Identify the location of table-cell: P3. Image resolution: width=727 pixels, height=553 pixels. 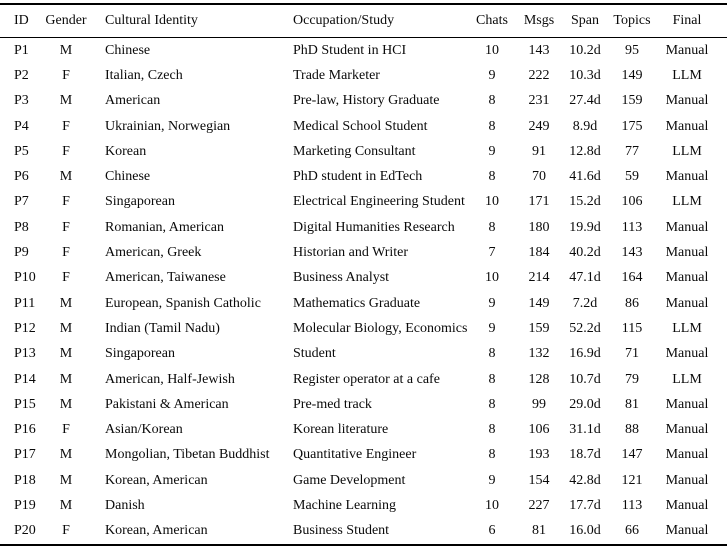
(21, 101).